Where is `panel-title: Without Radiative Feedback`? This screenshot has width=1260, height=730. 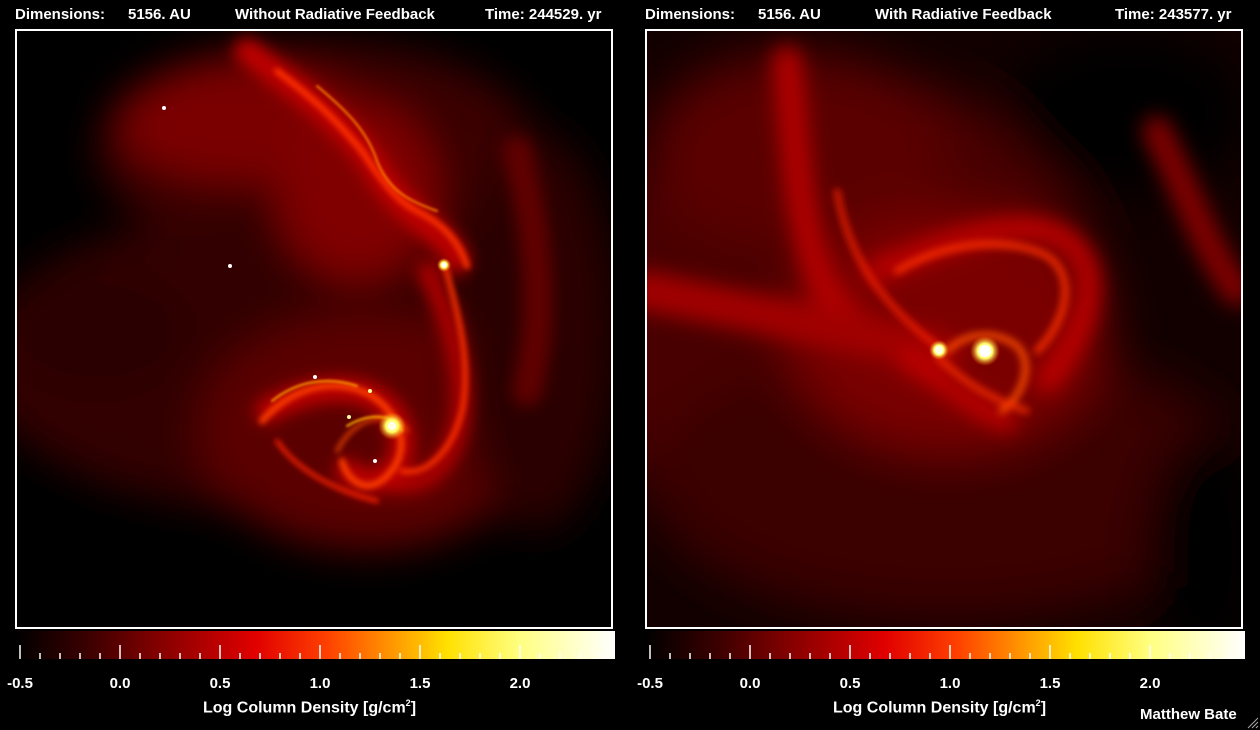 panel-title: Without Radiative Feedback is located at coordinates (335, 14).